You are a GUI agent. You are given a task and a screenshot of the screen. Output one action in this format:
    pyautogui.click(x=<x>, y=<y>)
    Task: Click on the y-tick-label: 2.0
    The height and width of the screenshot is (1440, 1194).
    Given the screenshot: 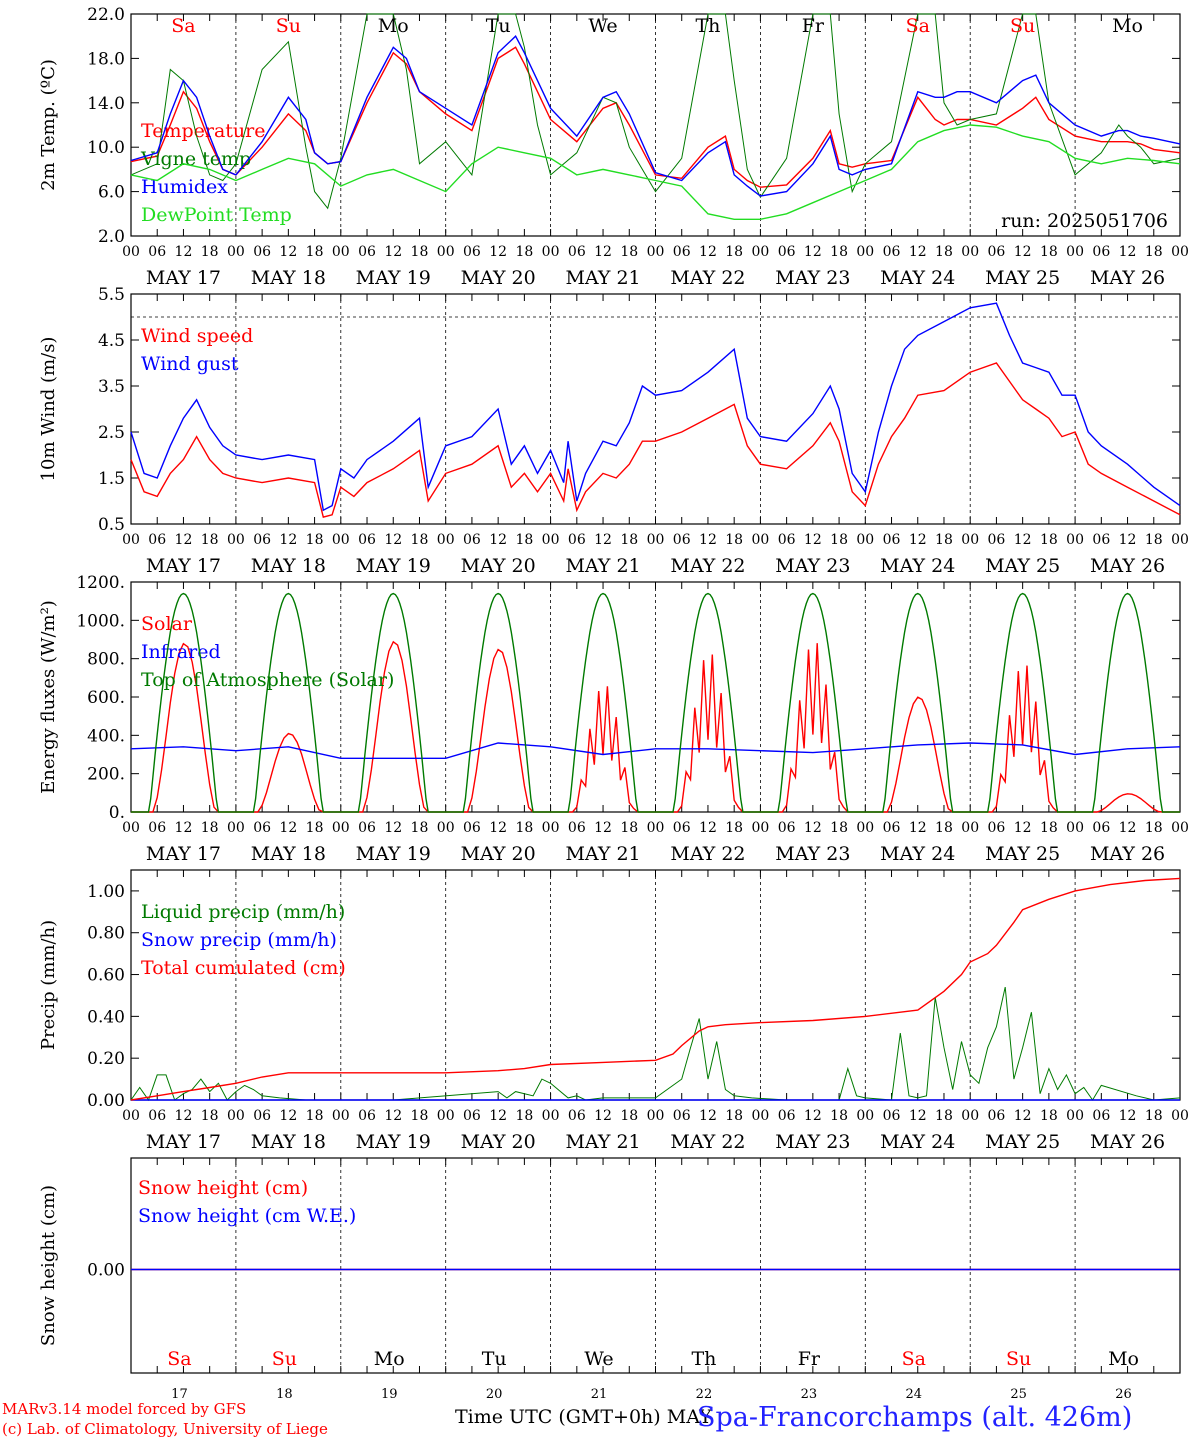 What is the action you would take?
    pyautogui.click(x=111, y=237)
    